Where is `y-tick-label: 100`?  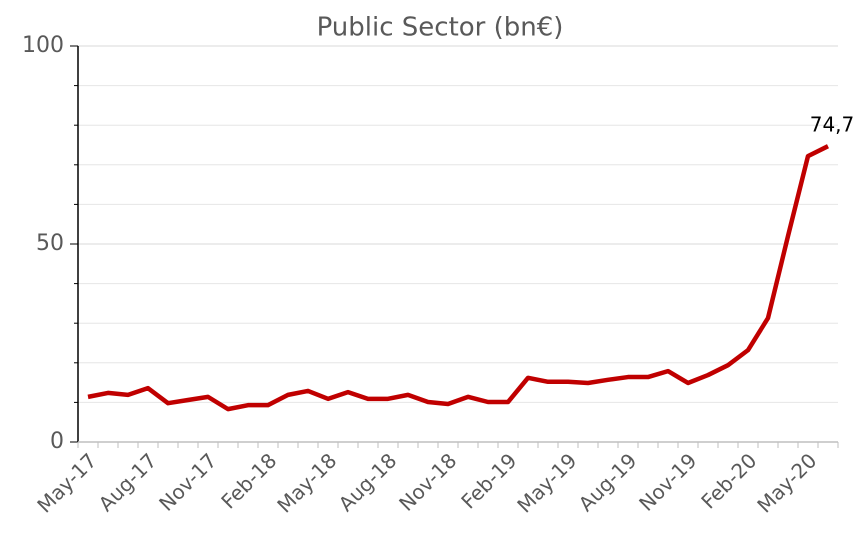
y-tick-label: 100 is located at coordinates (43, 45).